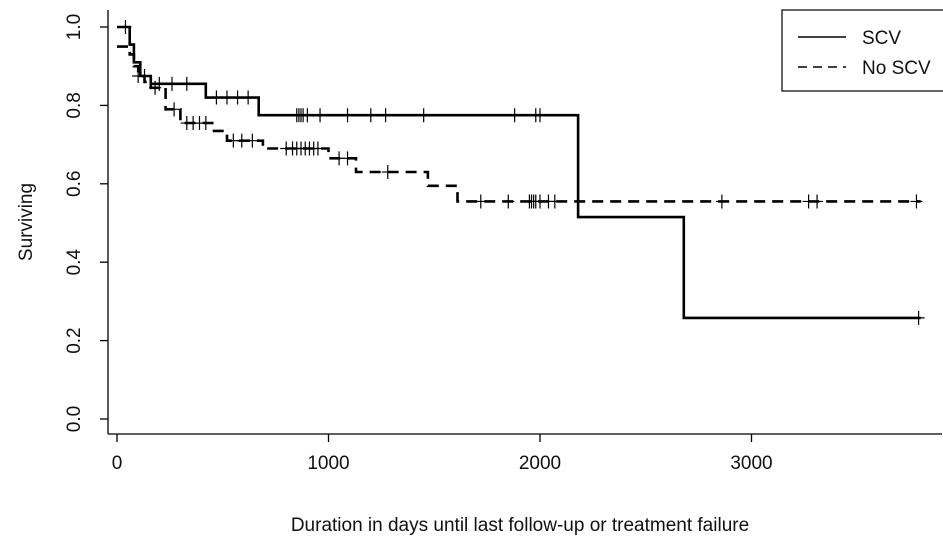  I want to click on x-tick-label-3: 3000, so click(751, 463).